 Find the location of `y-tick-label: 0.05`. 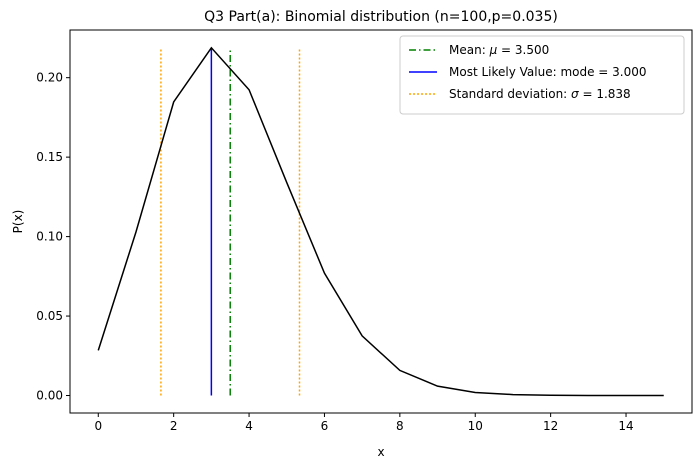

y-tick-label: 0.05 is located at coordinates (49, 316).